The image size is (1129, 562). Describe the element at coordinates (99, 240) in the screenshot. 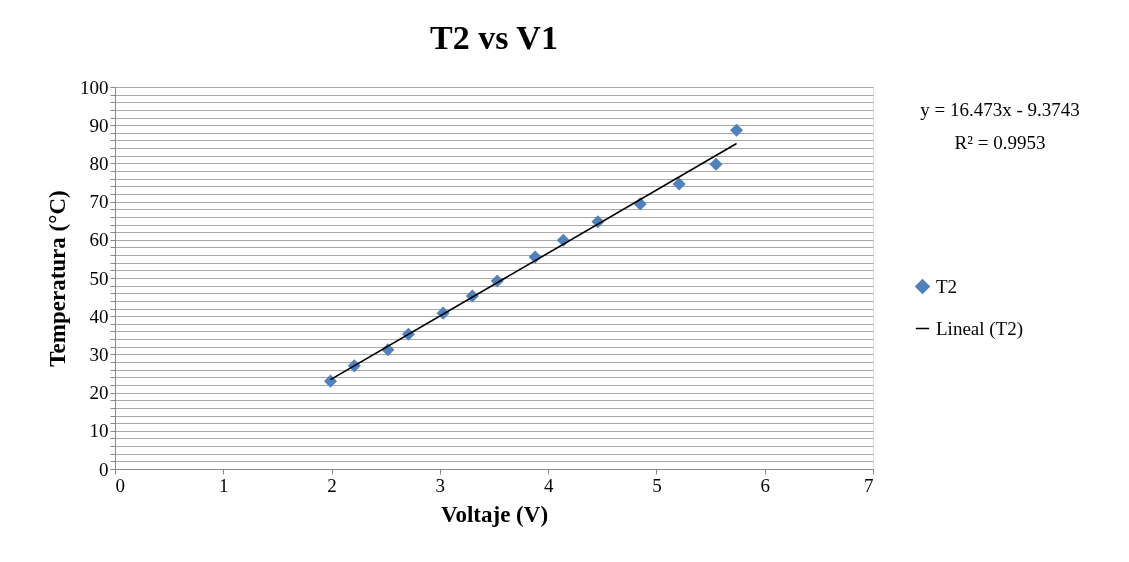

I see `y-tick-label: 60` at that location.